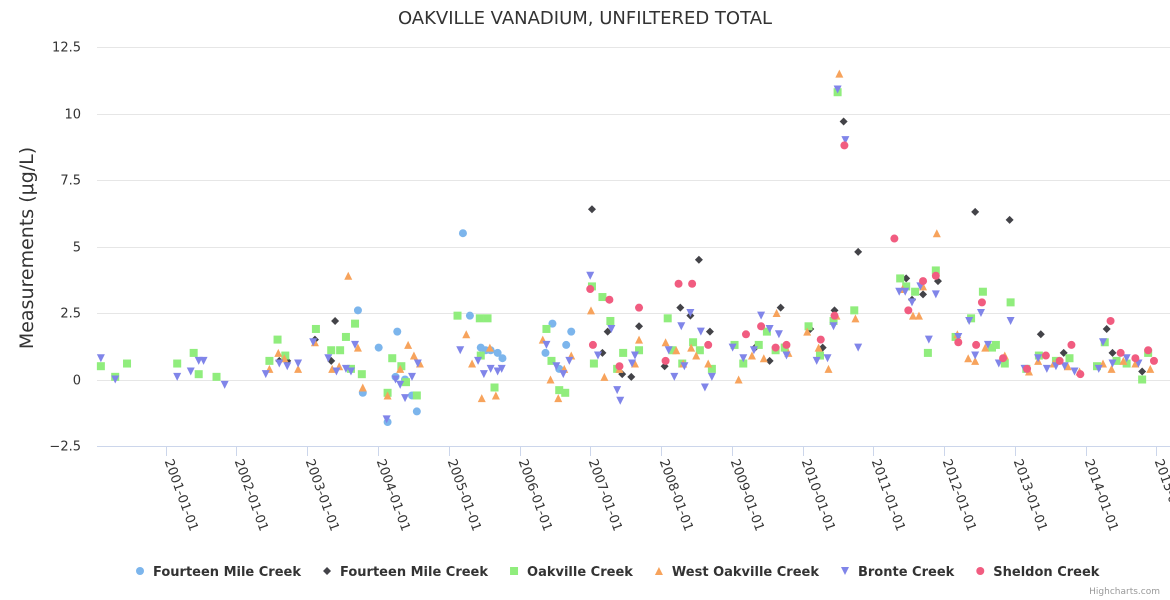  What do you see at coordinates (514, 571) in the screenshot?
I see `legend-marker` at bounding box center [514, 571].